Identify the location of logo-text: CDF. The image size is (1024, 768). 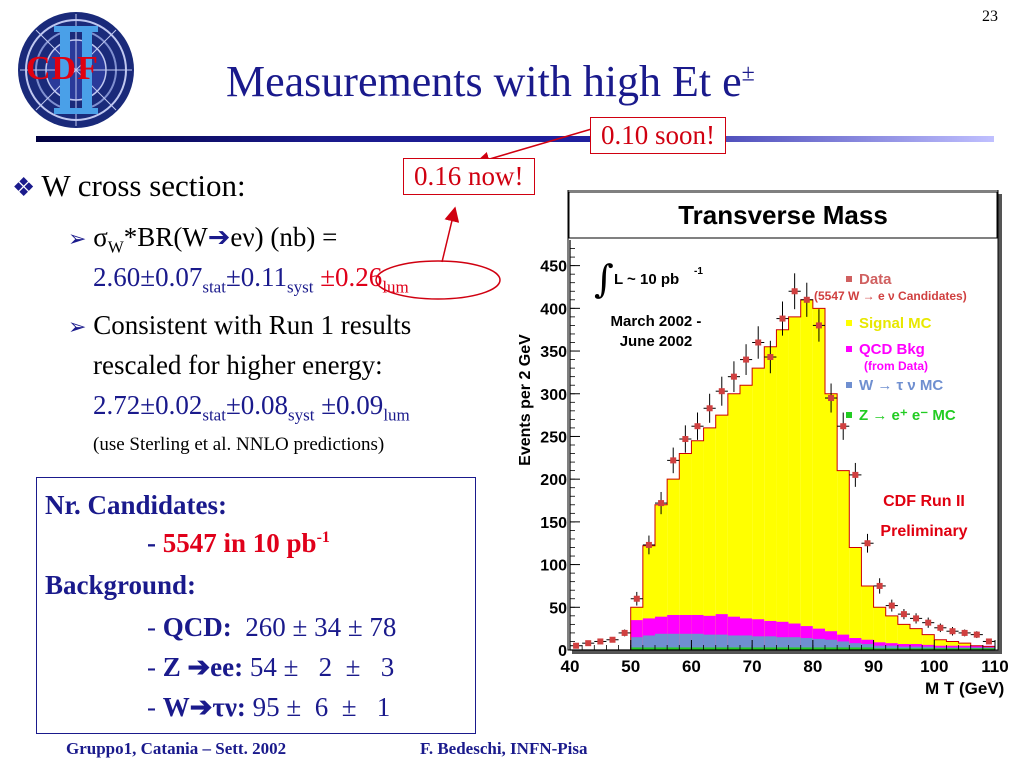
(62, 68).